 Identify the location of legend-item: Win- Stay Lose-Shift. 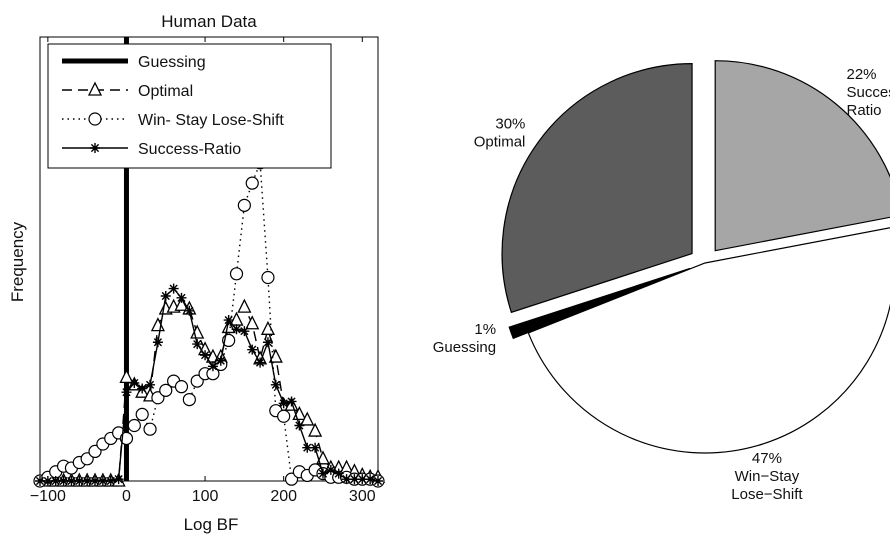
(173, 120).